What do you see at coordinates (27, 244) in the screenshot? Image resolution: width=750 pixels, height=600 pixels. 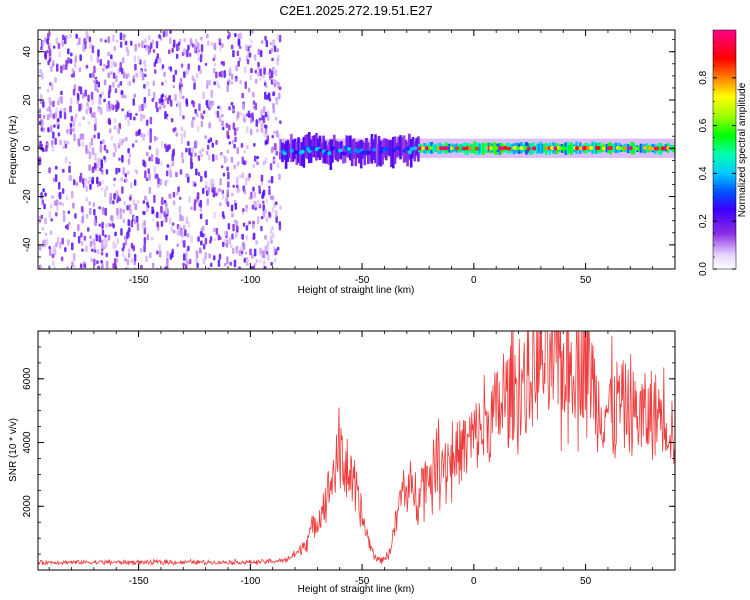 I see `y-tick-label: -40` at bounding box center [27, 244].